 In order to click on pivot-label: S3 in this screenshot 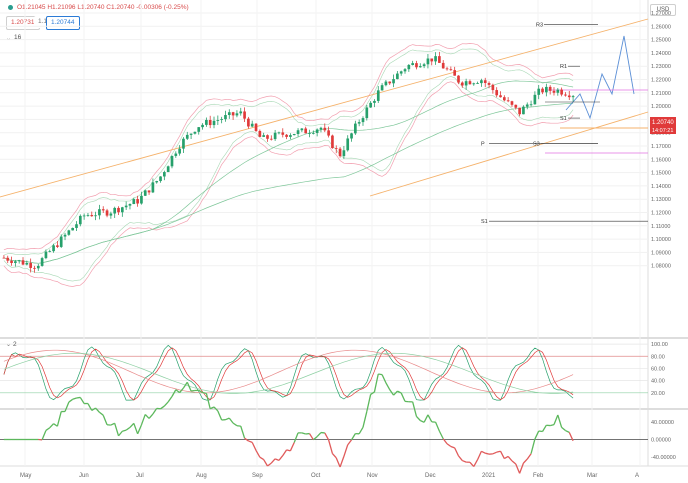, I will do `click(536, 144)`.